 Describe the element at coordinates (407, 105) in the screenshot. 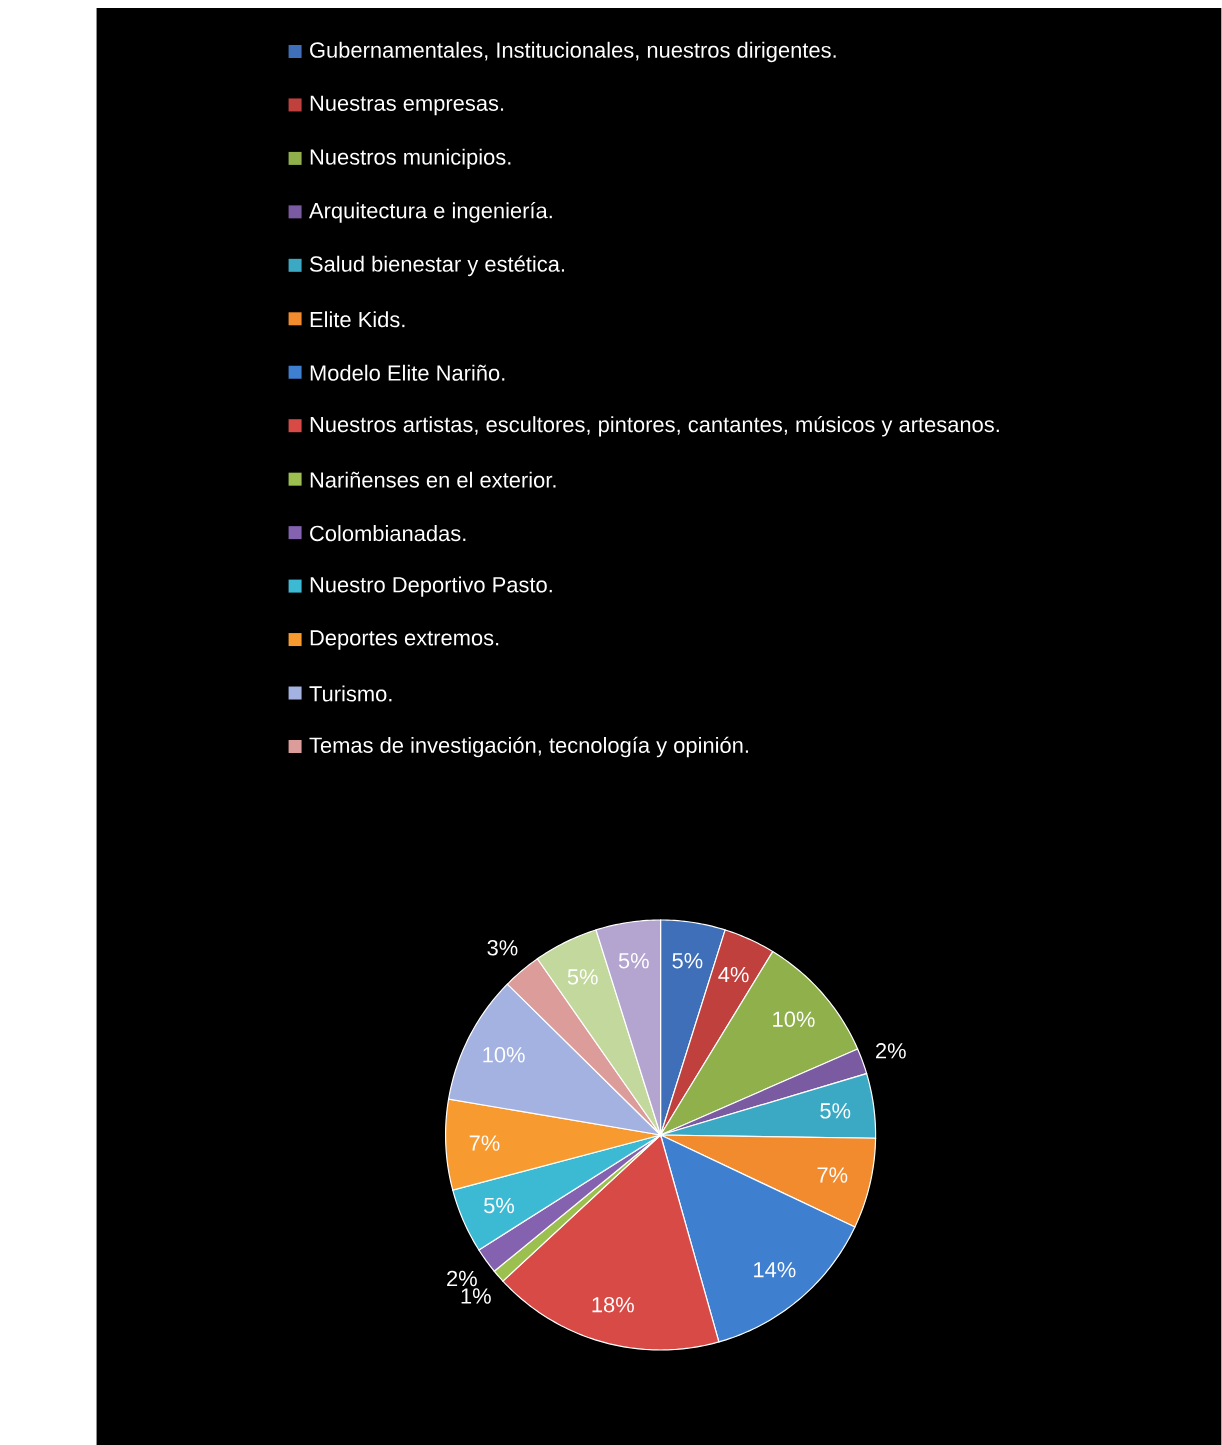

I see `legend-label: Nuestras empresas.` at that location.